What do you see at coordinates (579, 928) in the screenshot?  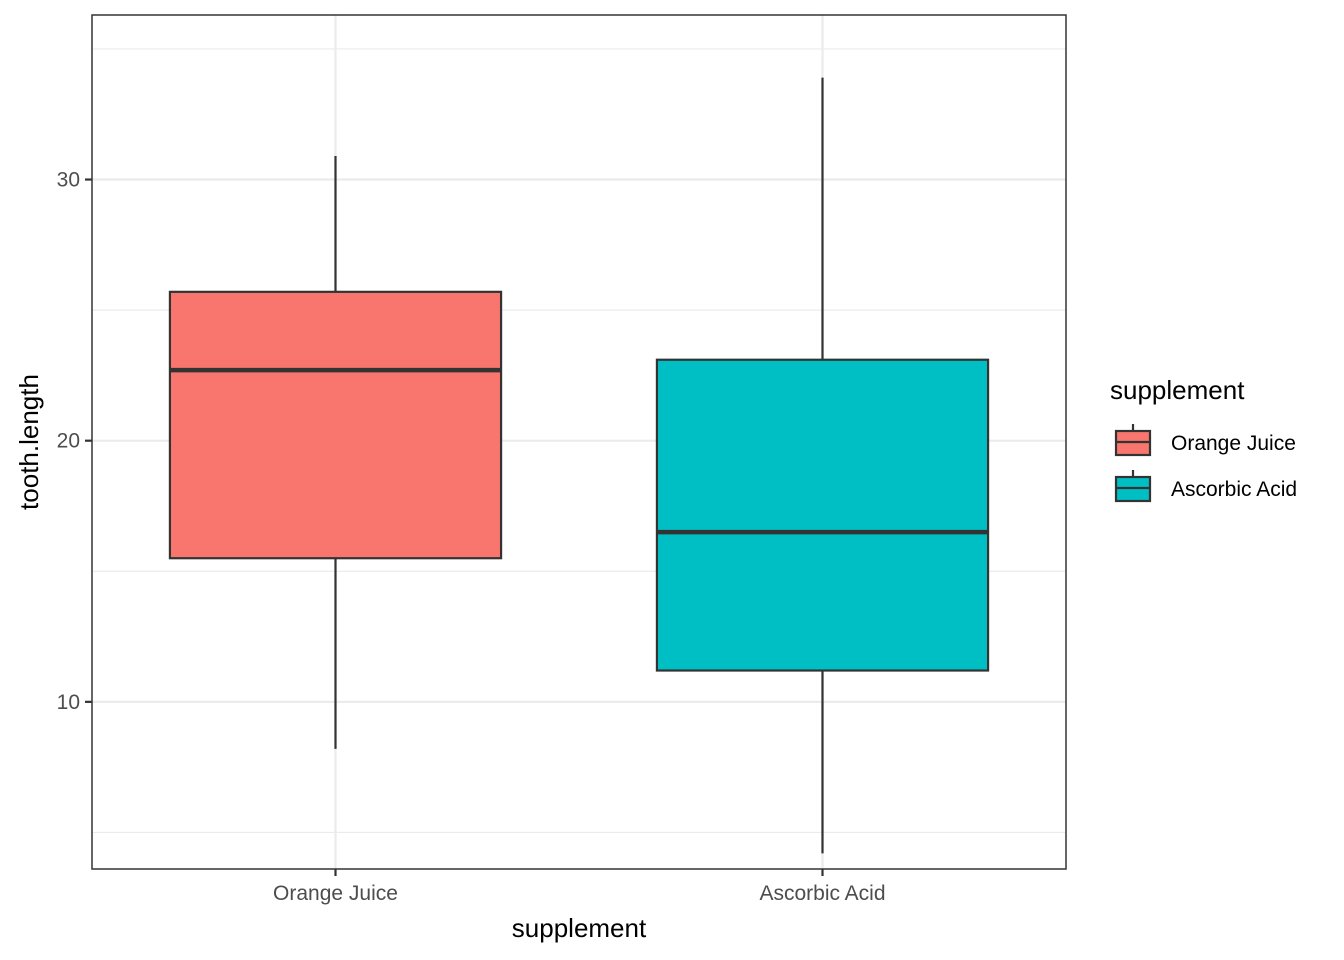 I see `x-axis-title: supplement` at bounding box center [579, 928].